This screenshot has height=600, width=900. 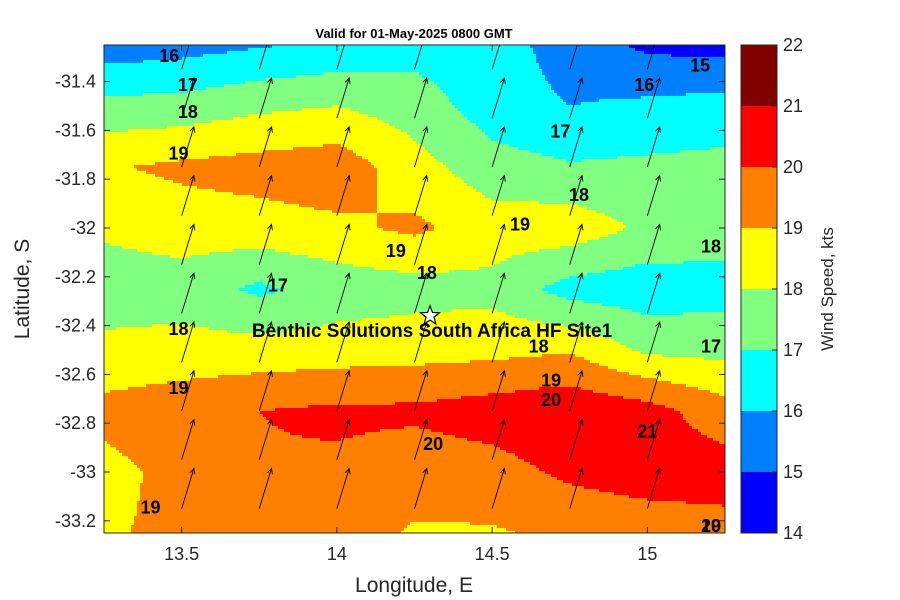 I want to click on y-tick-label: -31.4, so click(x=75, y=82).